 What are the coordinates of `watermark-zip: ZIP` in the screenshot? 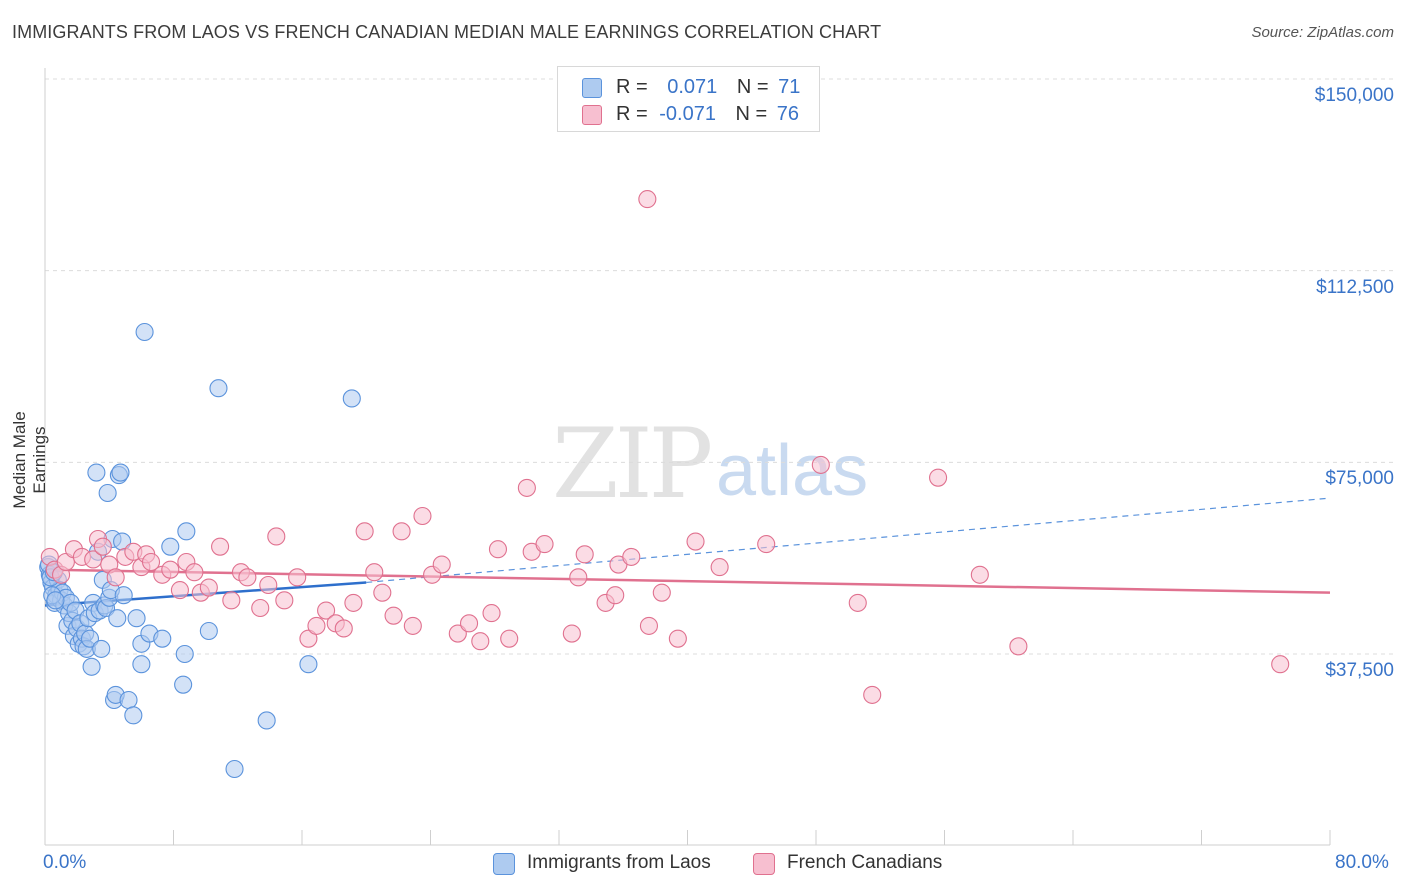 It's located at (632, 464).